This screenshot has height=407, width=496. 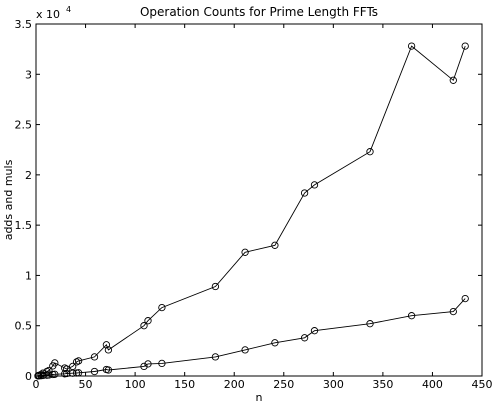 I want to click on y-tick-label: 3.5, so click(x=24, y=24).